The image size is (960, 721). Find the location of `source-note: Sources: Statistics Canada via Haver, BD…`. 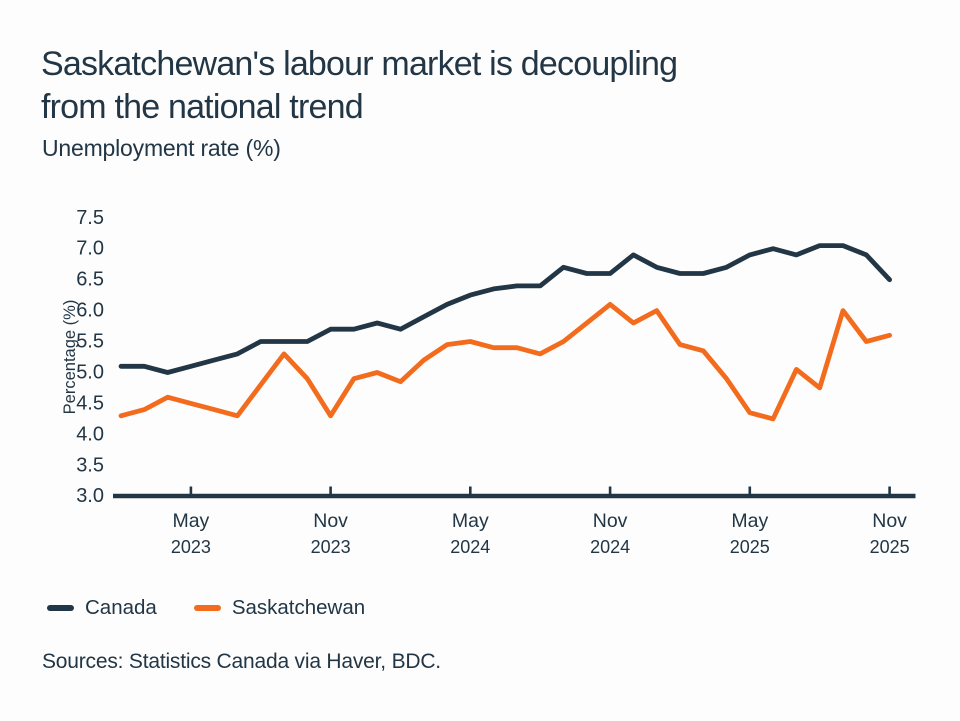

source-note: Sources: Statistics Canada via Haver, BD… is located at coordinates (241, 661).